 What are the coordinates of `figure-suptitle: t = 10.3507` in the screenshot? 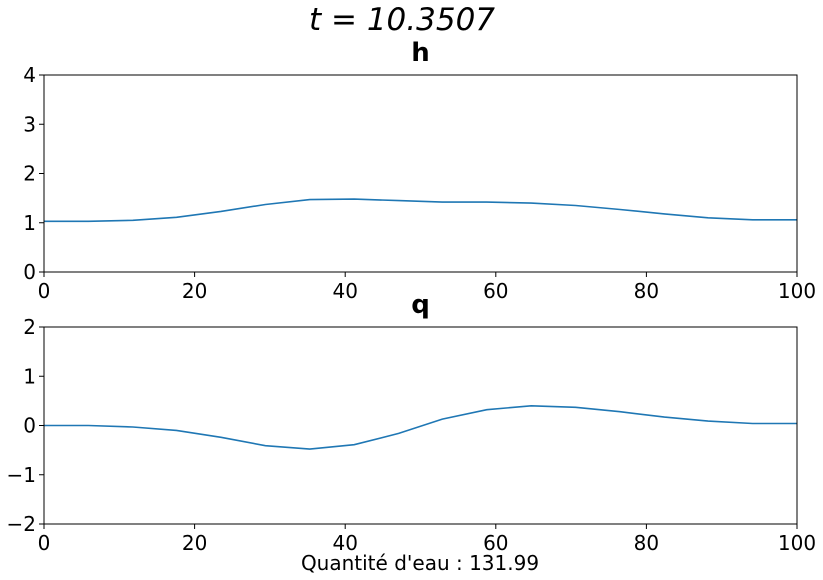 It's located at (402, 20).